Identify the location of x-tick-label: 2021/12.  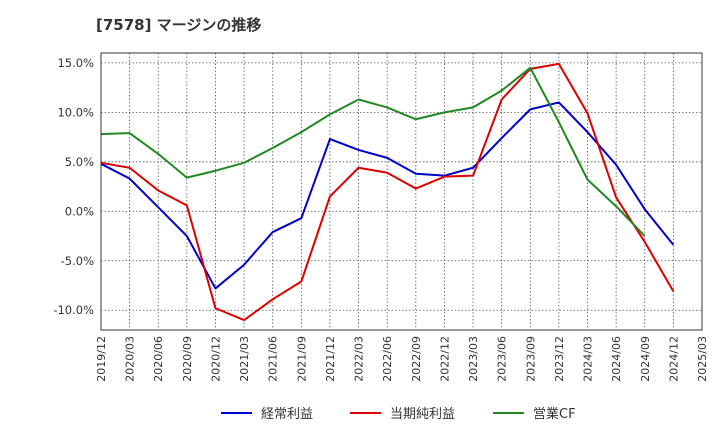
(330, 359).